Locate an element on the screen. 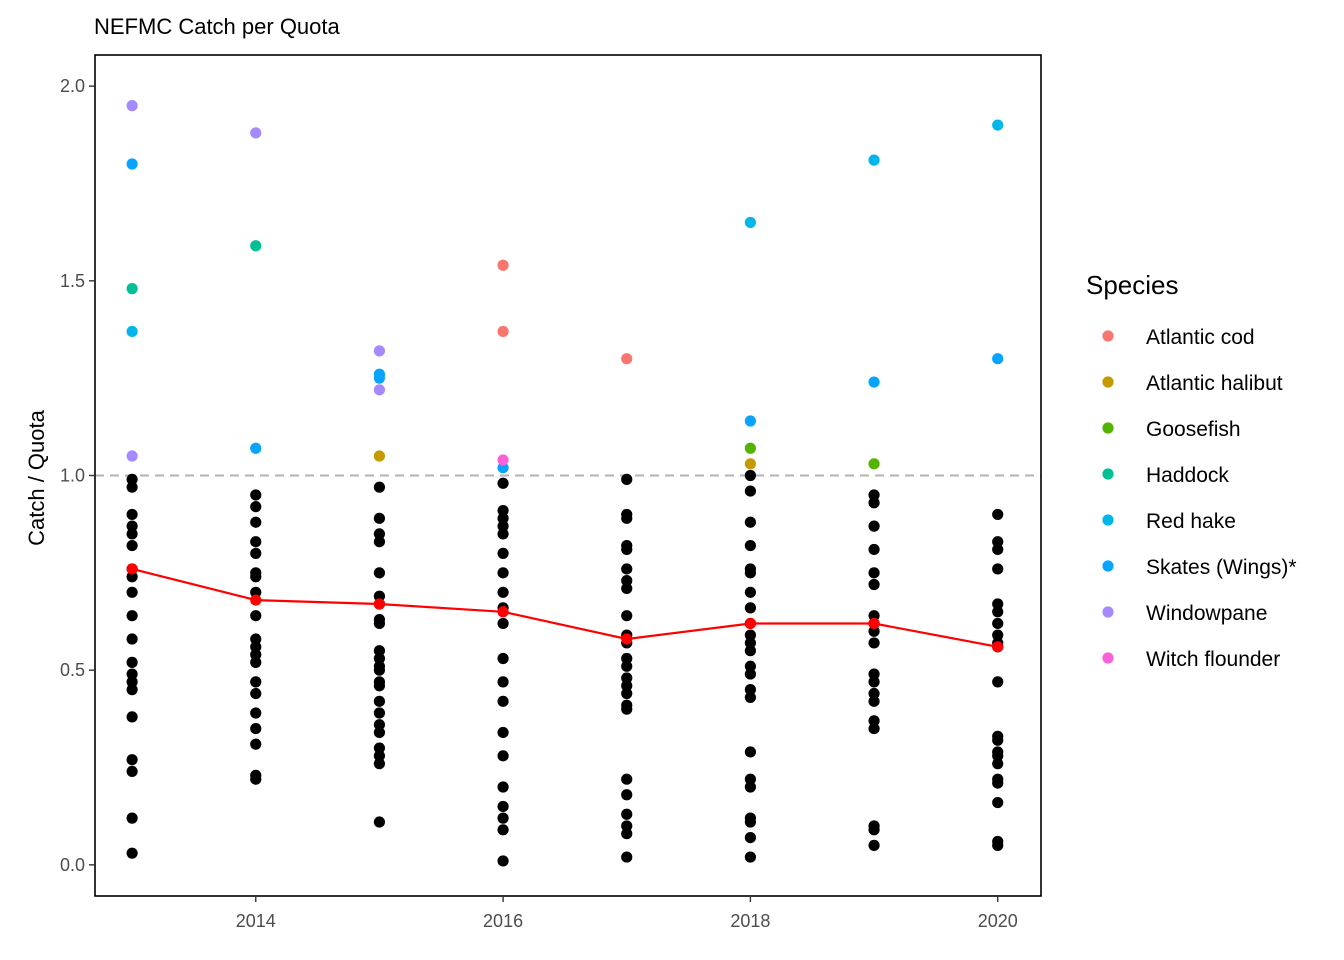  x-tick-label: 2014 is located at coordinates (256, 921).